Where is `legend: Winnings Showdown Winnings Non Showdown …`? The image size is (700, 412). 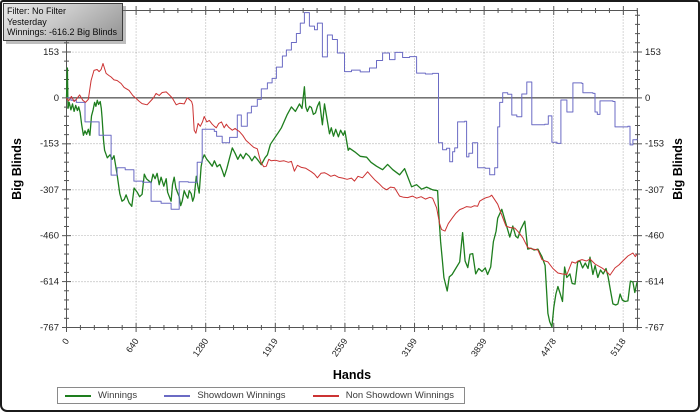
legend: Winnings Showdown Winnings Non Showdown … is located at coordinates (261, 395).